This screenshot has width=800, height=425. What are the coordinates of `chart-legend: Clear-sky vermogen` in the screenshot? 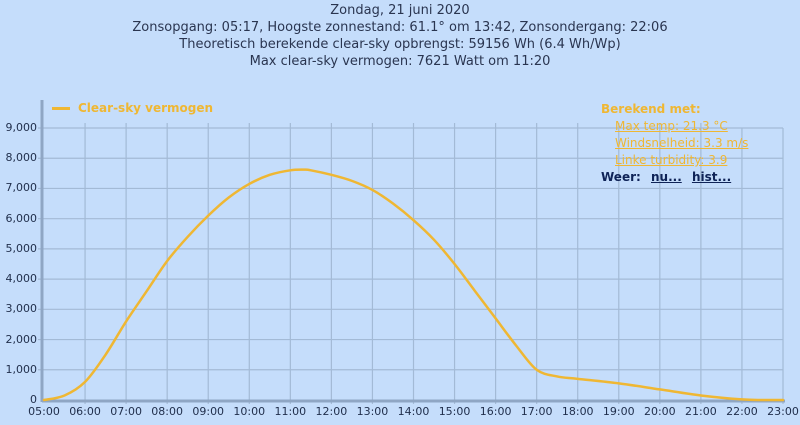 It's located at (132, 108).